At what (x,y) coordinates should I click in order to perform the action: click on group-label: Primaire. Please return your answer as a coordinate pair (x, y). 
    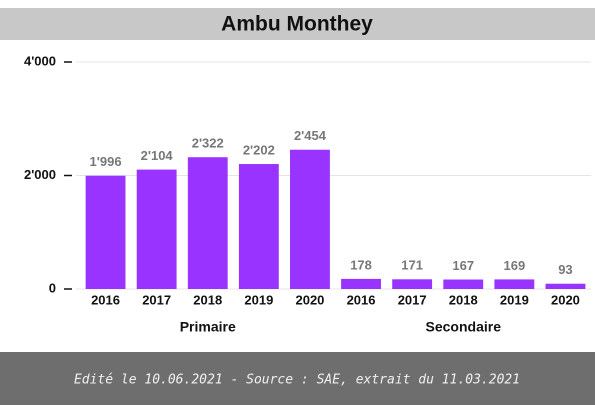
    Looking at the image, I should click on (208, 327).